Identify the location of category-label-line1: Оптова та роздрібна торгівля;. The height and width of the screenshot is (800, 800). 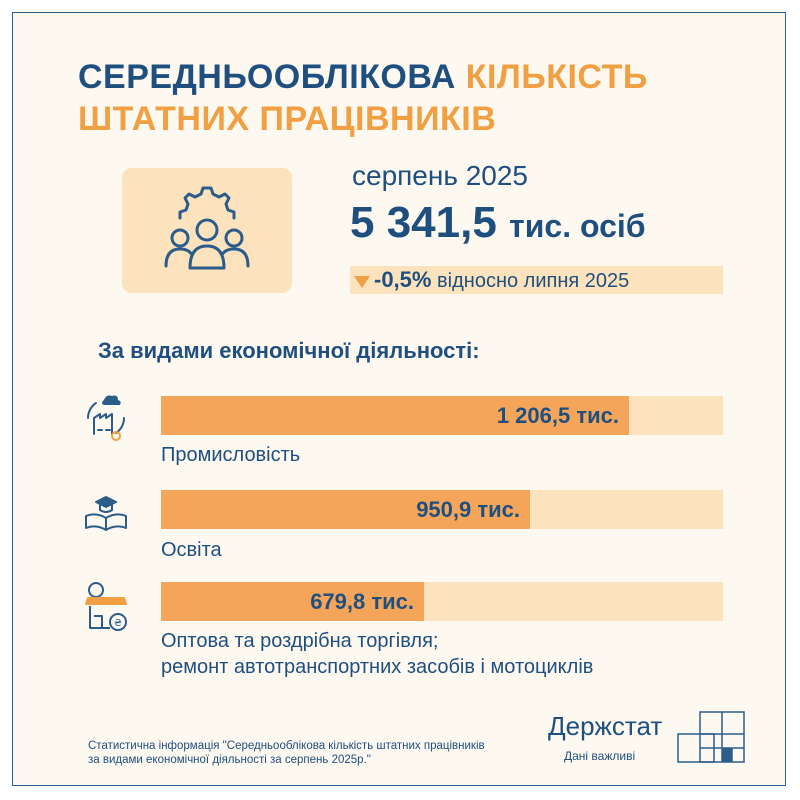
(300, 641).